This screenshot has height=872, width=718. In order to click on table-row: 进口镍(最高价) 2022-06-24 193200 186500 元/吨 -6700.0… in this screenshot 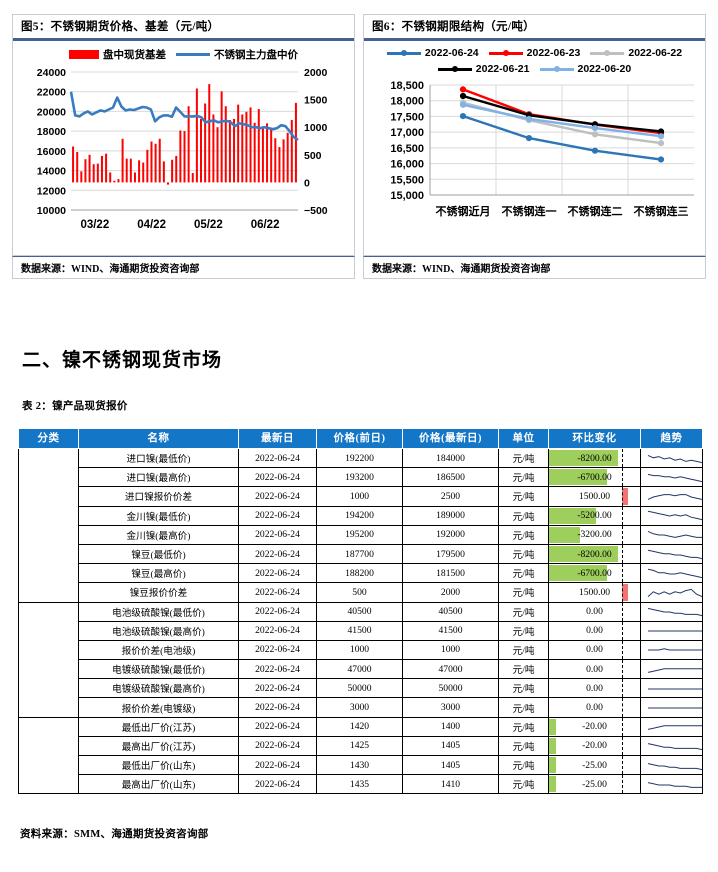, I will do `click(361, 477)`.